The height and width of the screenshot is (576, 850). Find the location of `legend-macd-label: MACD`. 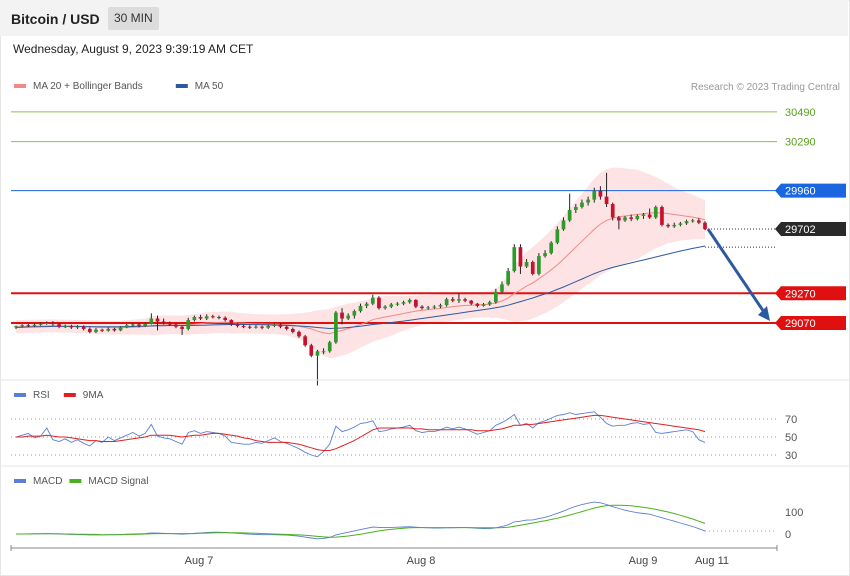

legend-macd-label: MACD is located at coordinates (47, 481).